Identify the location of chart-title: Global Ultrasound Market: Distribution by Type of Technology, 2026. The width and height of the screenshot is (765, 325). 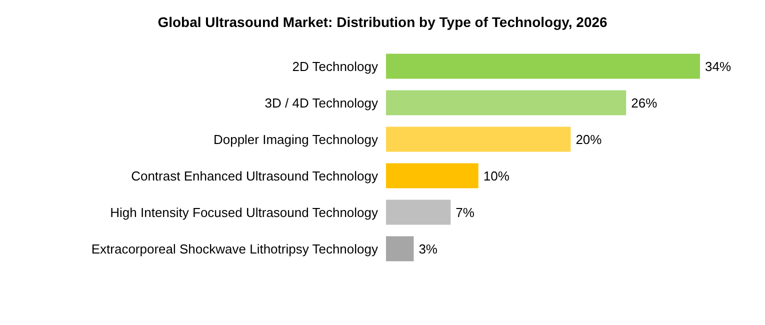
(383, 22).